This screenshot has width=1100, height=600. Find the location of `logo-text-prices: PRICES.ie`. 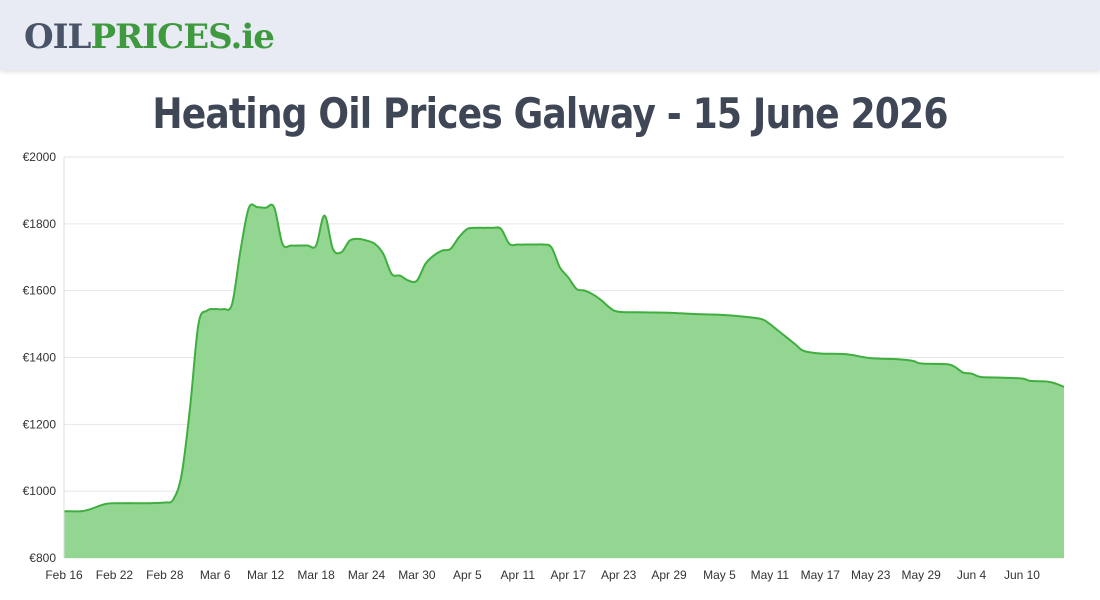

logo-text-prices: PRICES.ie is located at coordinates (182, 37).